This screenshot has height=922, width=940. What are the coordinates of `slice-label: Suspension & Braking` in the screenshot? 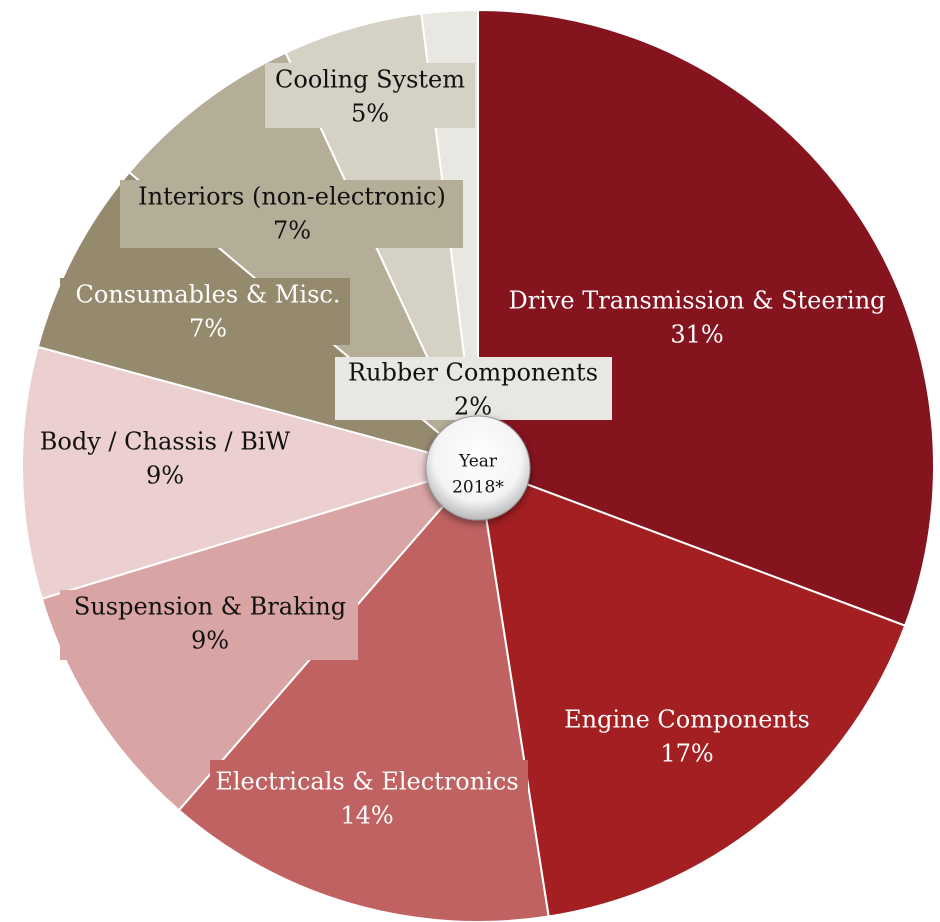 It's located at (210, 607).